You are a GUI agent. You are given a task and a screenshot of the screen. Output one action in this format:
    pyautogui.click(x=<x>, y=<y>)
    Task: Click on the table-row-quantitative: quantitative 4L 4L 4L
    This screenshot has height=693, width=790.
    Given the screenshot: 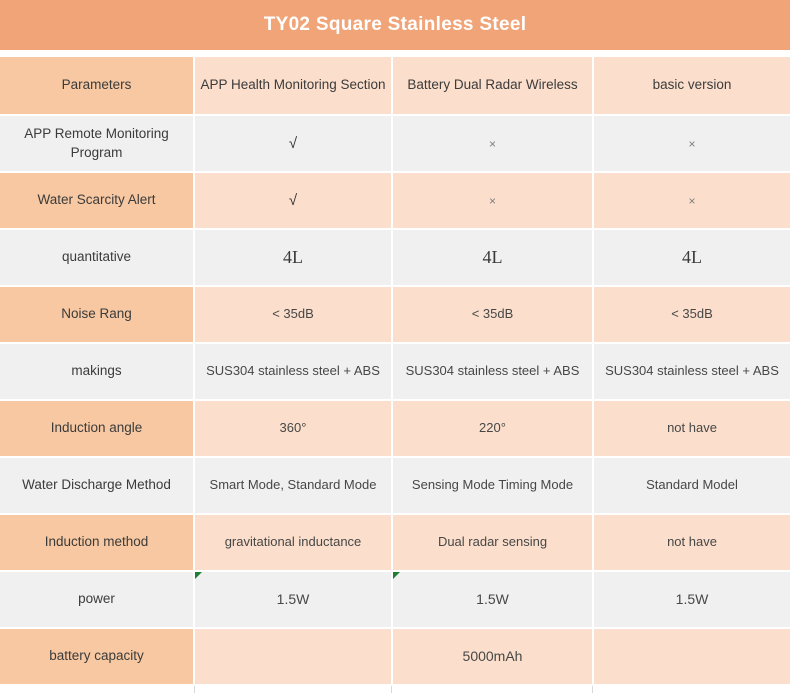 What is the action you would take?
    pyautogui.click(x=395, y=257)
    